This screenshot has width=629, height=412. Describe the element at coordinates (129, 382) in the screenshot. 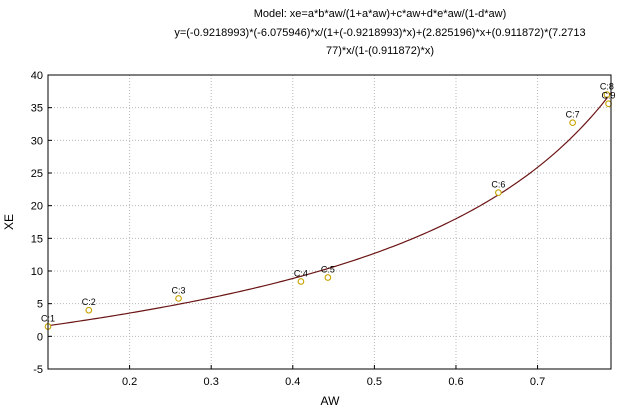

I see `x-tick-label: 0.2` at that location.